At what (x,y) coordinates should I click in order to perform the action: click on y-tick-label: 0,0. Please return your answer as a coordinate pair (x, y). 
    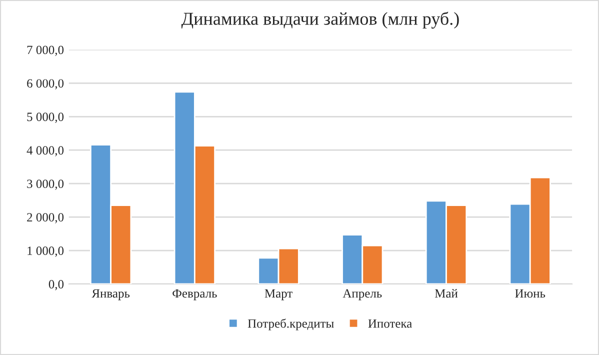
    Looking at the image, I should click on (56, 285).